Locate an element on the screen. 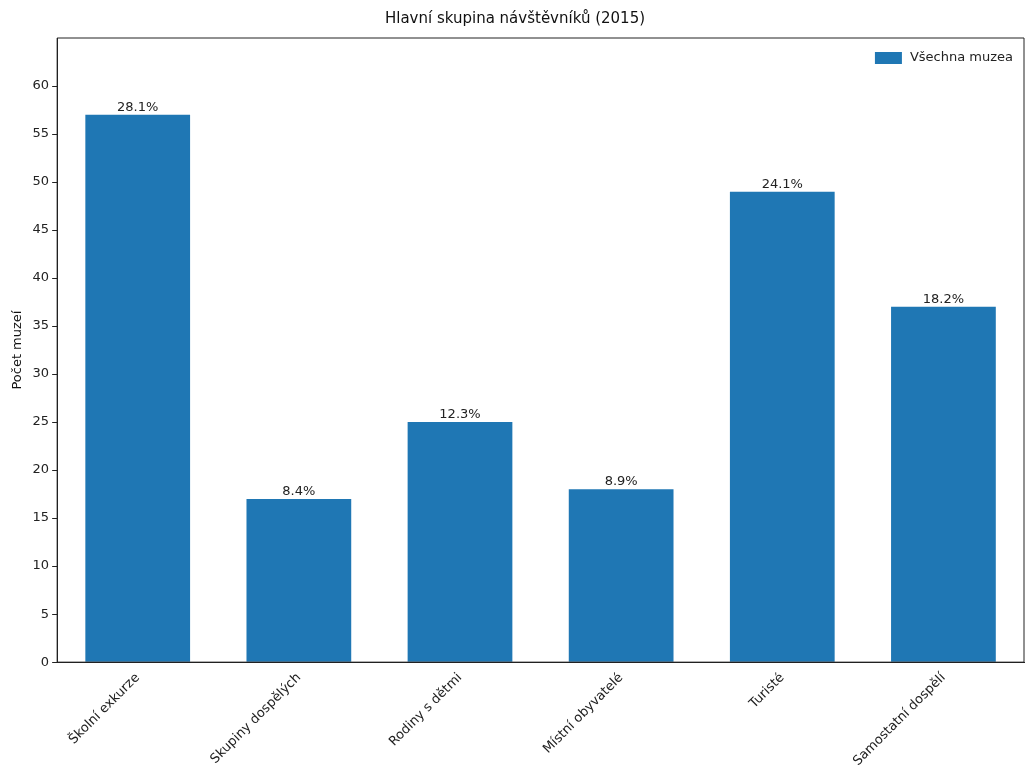  y-tick-label: 50 is located at coordinates (41, 181).